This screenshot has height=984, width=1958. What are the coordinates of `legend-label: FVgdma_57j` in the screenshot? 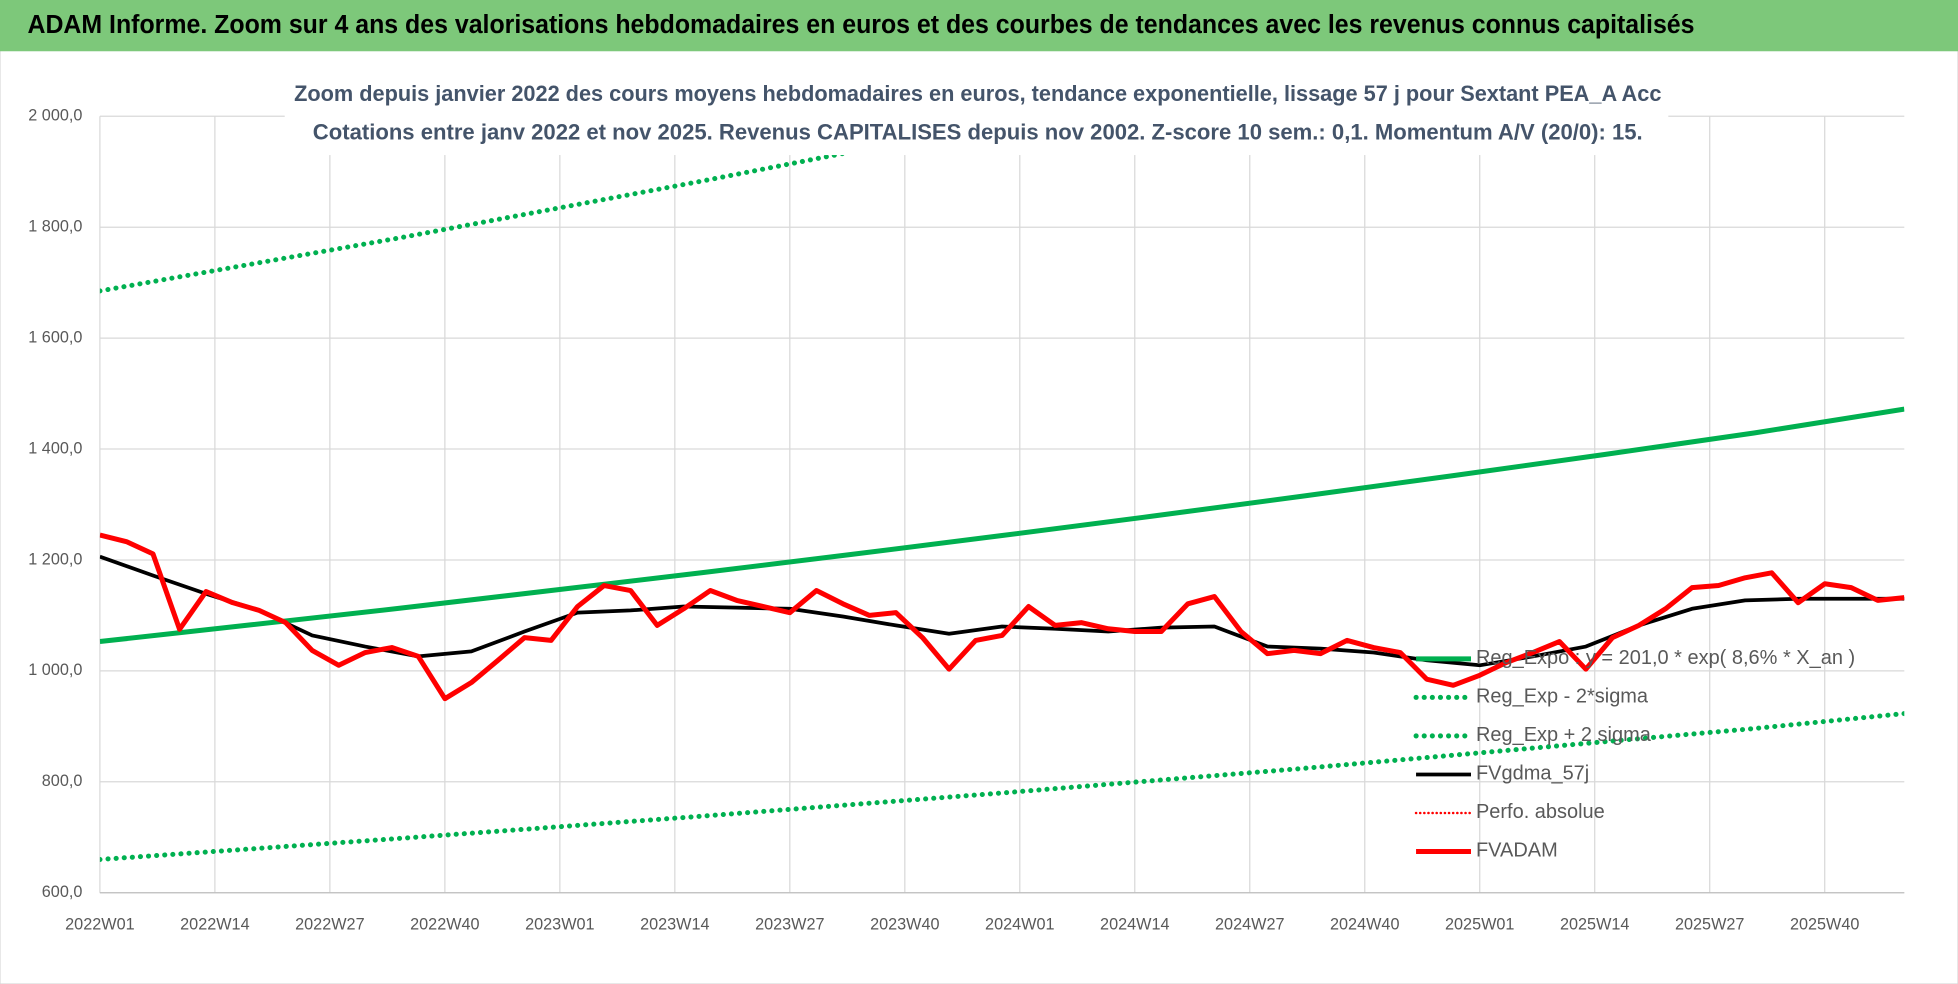 It's located at (1532, 774).